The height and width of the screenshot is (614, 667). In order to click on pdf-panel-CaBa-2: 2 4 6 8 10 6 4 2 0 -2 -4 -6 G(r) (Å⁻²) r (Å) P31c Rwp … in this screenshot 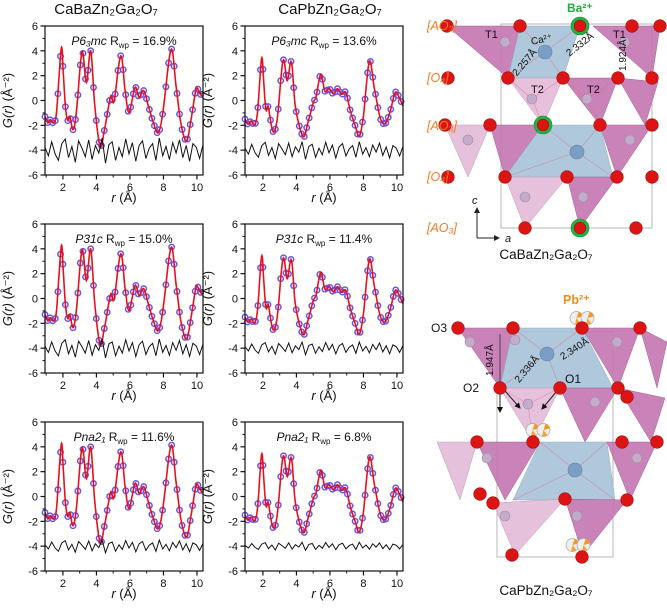, I will do `click(102, 311)`.